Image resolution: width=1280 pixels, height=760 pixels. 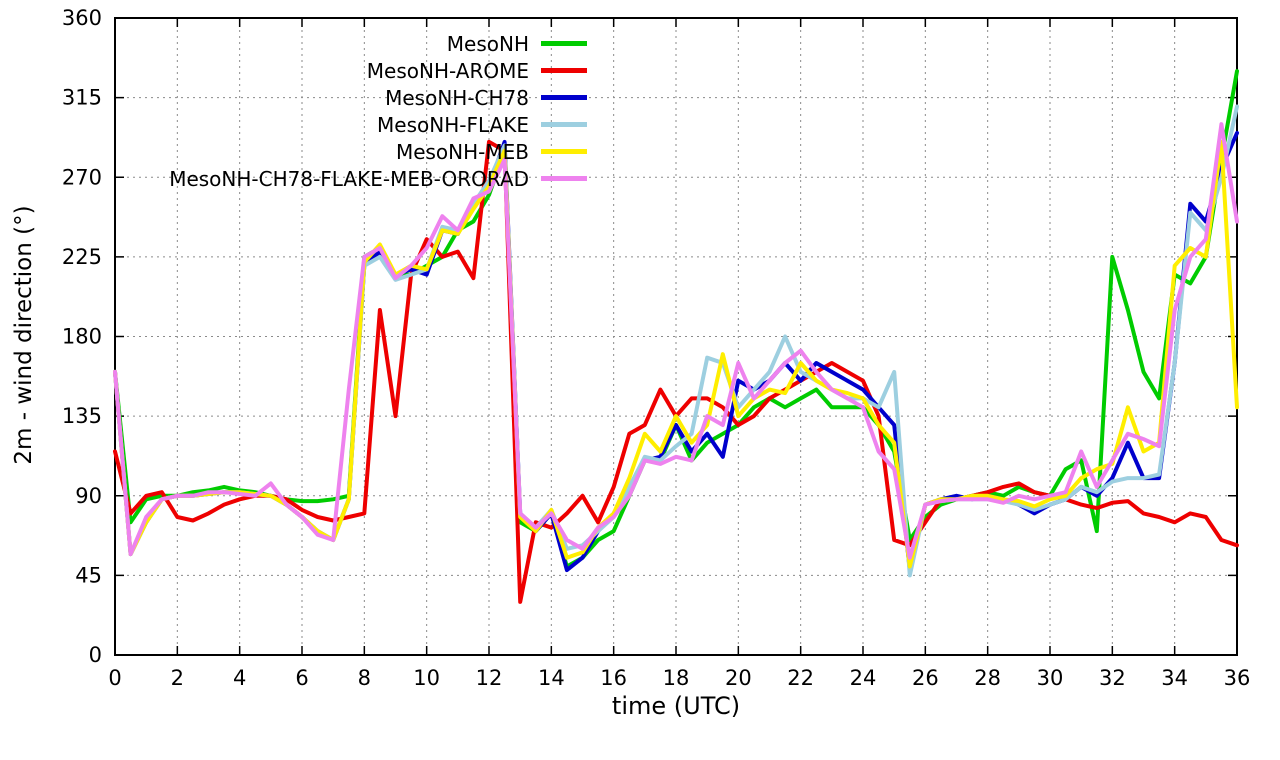 I want to click on legend-label: MesoNH-MEB, so click(x=462, y=151).